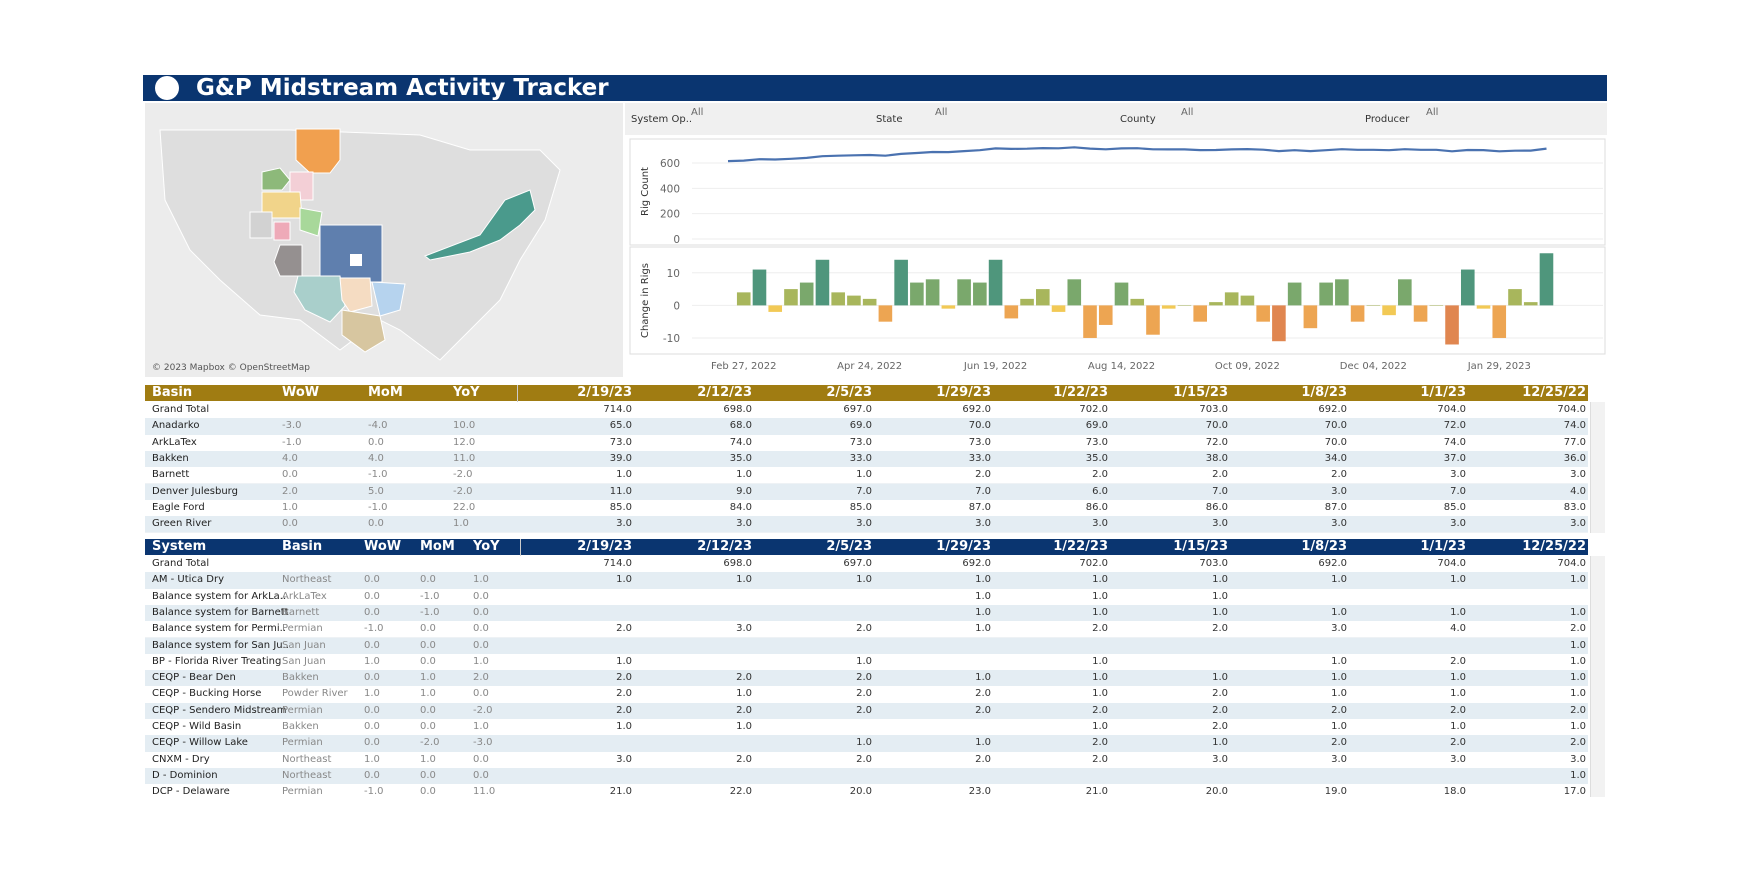  Describe the element at coordinates (292, 426) in the screenshot. I see `table-cell: -3.0` at that location.